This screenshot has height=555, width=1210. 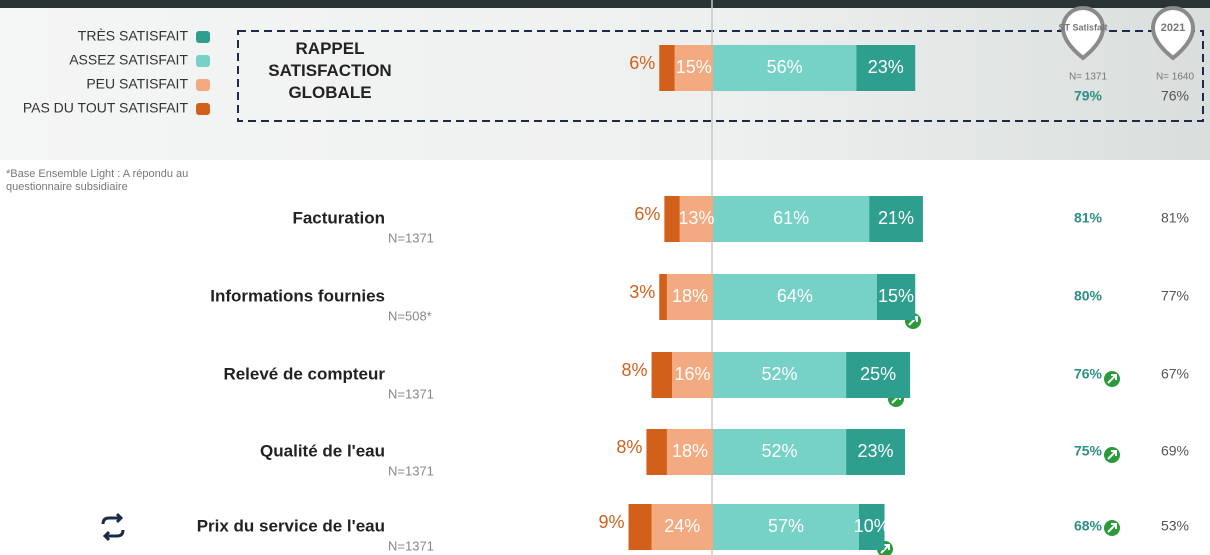 What do you see at coordinates (410, 315) in the screenshot?
I see `n-label: N=508*` at bounding box center [410, 315].